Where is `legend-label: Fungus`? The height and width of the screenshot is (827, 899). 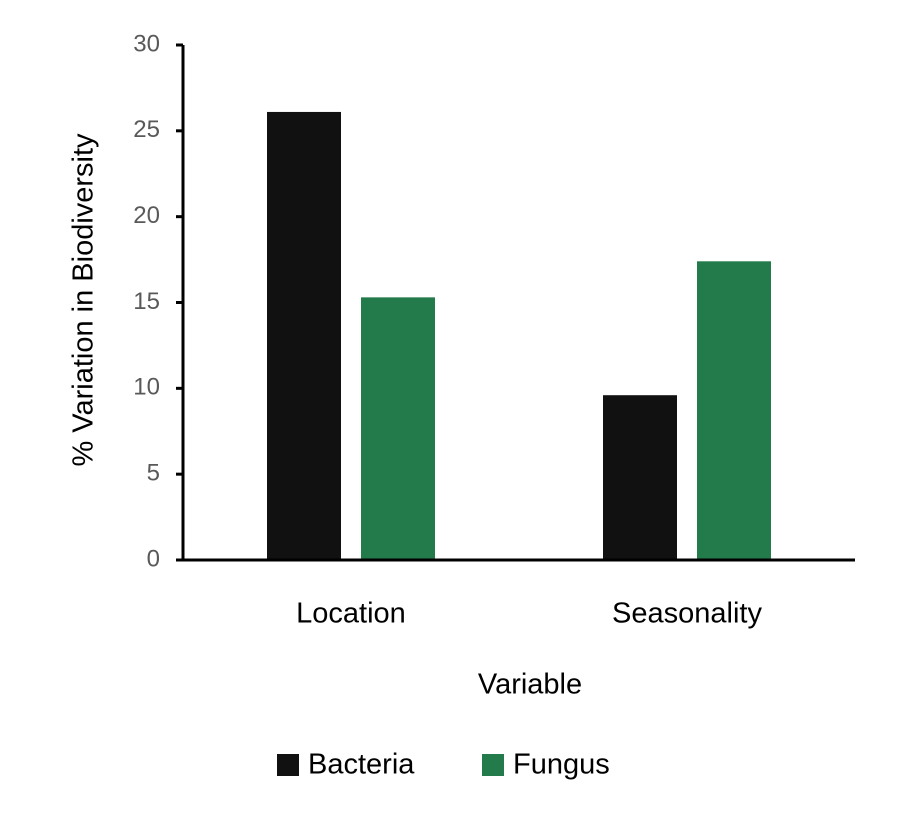
legend-label: Fungus is located at coordinates (561, 765).